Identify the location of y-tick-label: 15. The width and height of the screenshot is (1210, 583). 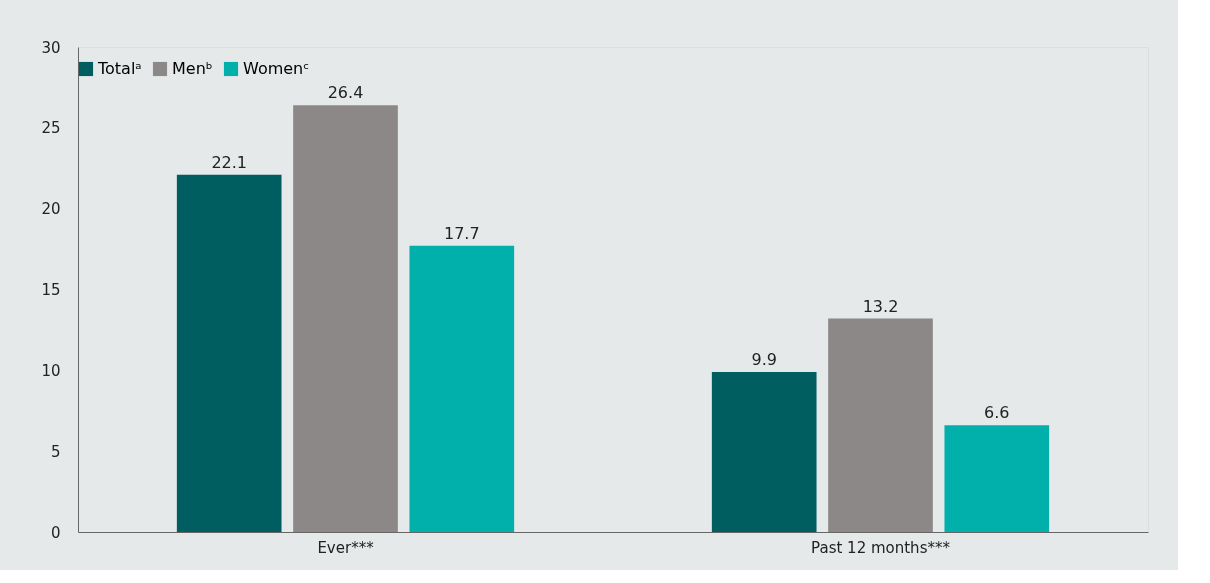
(51, 290).